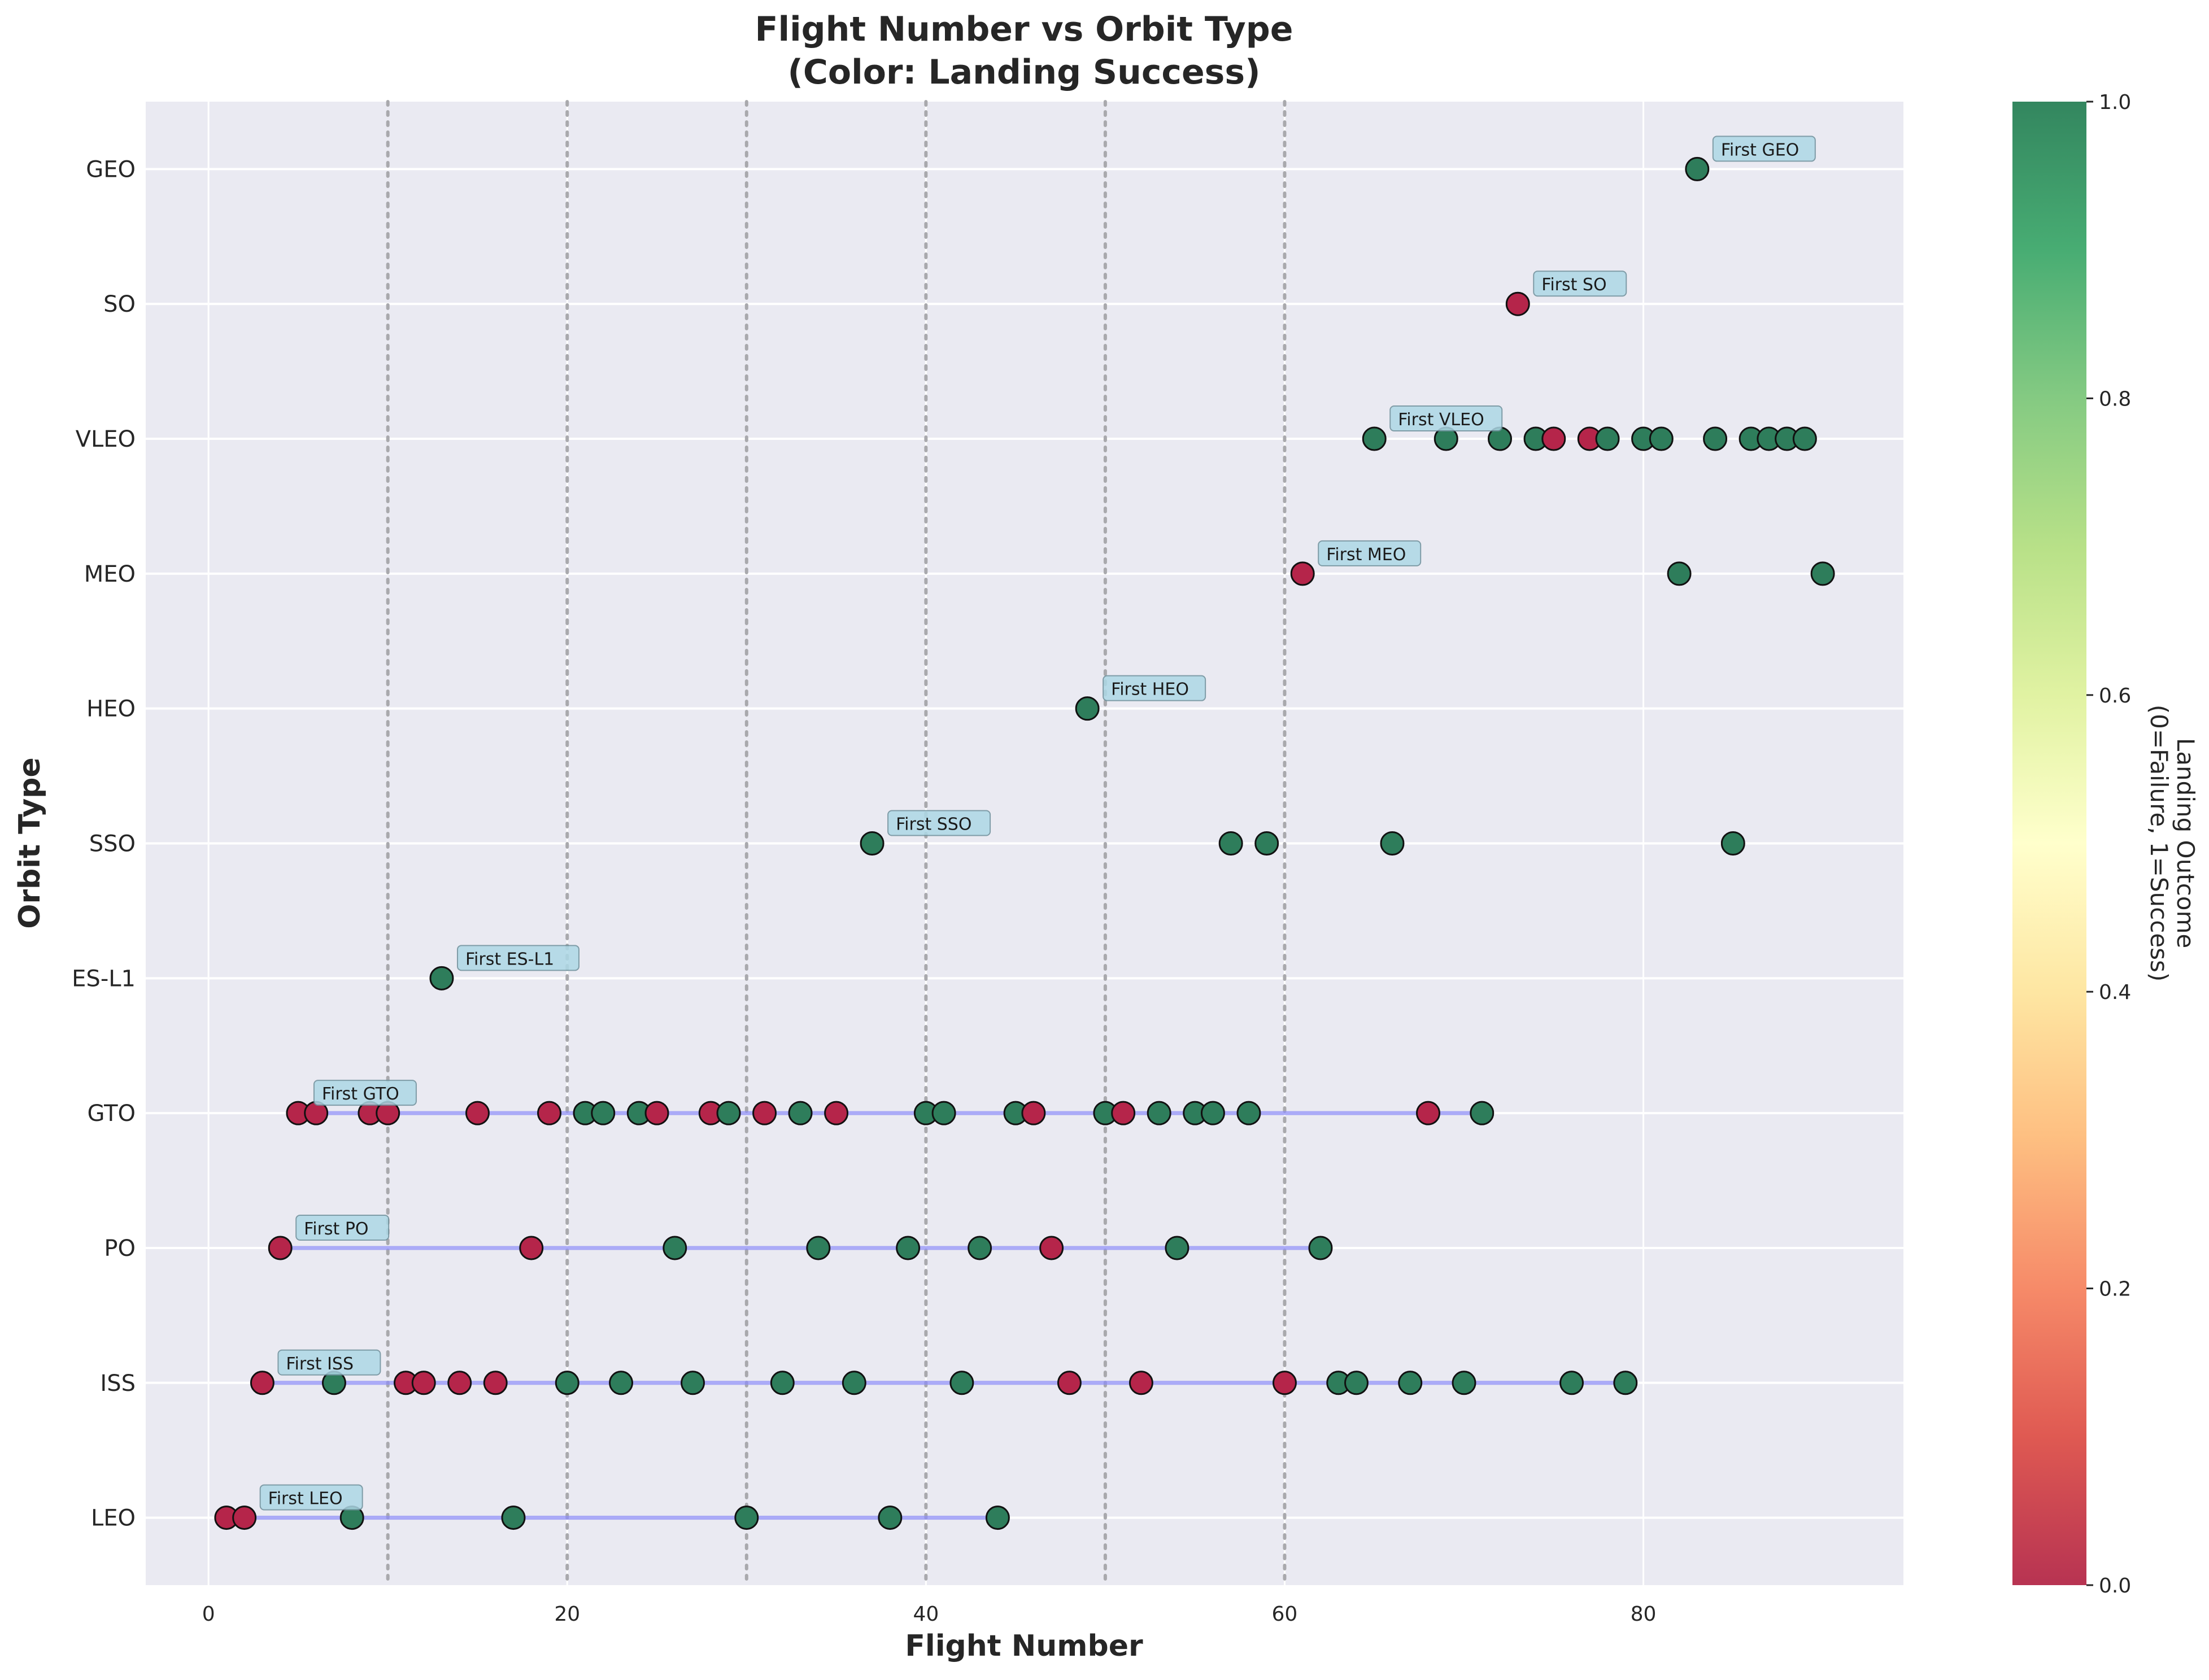 This screenshot has height=1680, width=2209. I want to click on x-tick-labels: 0 20 40 60 80, so click(929, 1614).